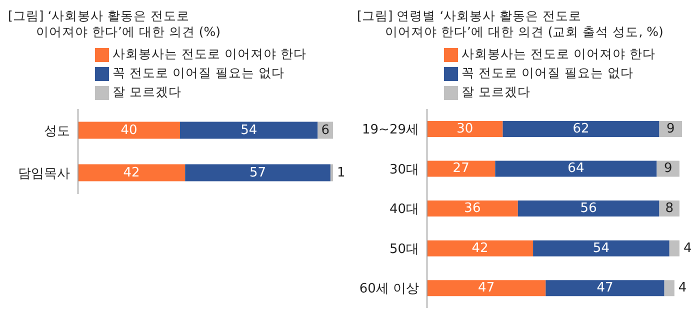 This screenshot has width=698, height=326. Describe the element at coordinates (341, 172) in the screenshot. I see `data-label: 1` at that location.